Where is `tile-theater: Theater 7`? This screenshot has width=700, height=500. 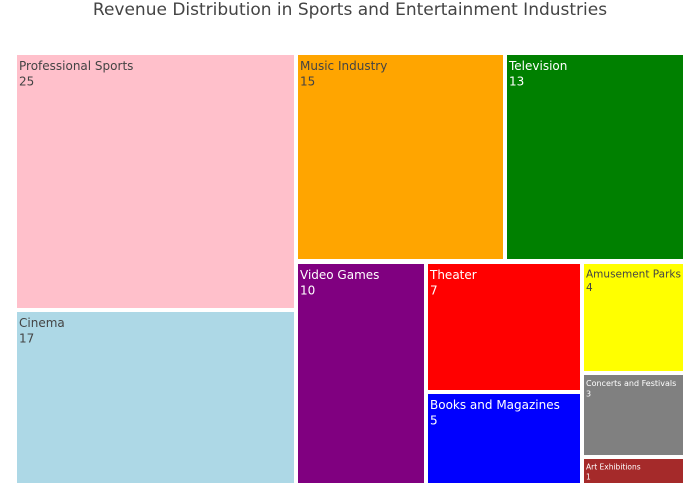 tile-theater: Theater 7 is located at coordinates (504, 327).